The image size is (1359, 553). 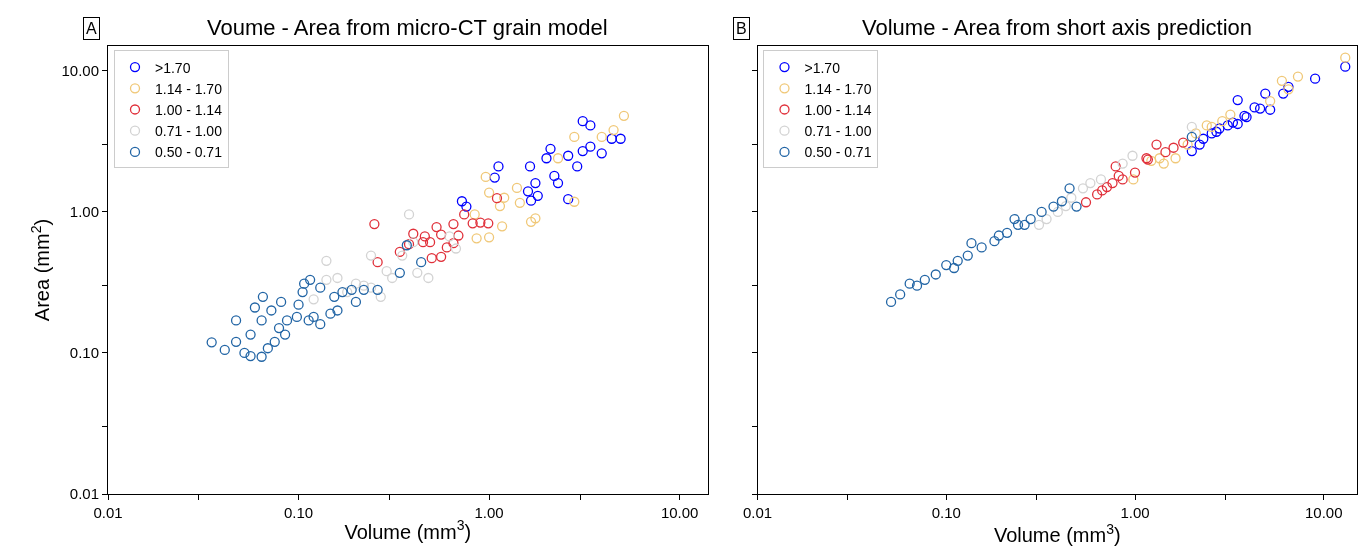 I want to click on text: A, so click(x=91, y=28).